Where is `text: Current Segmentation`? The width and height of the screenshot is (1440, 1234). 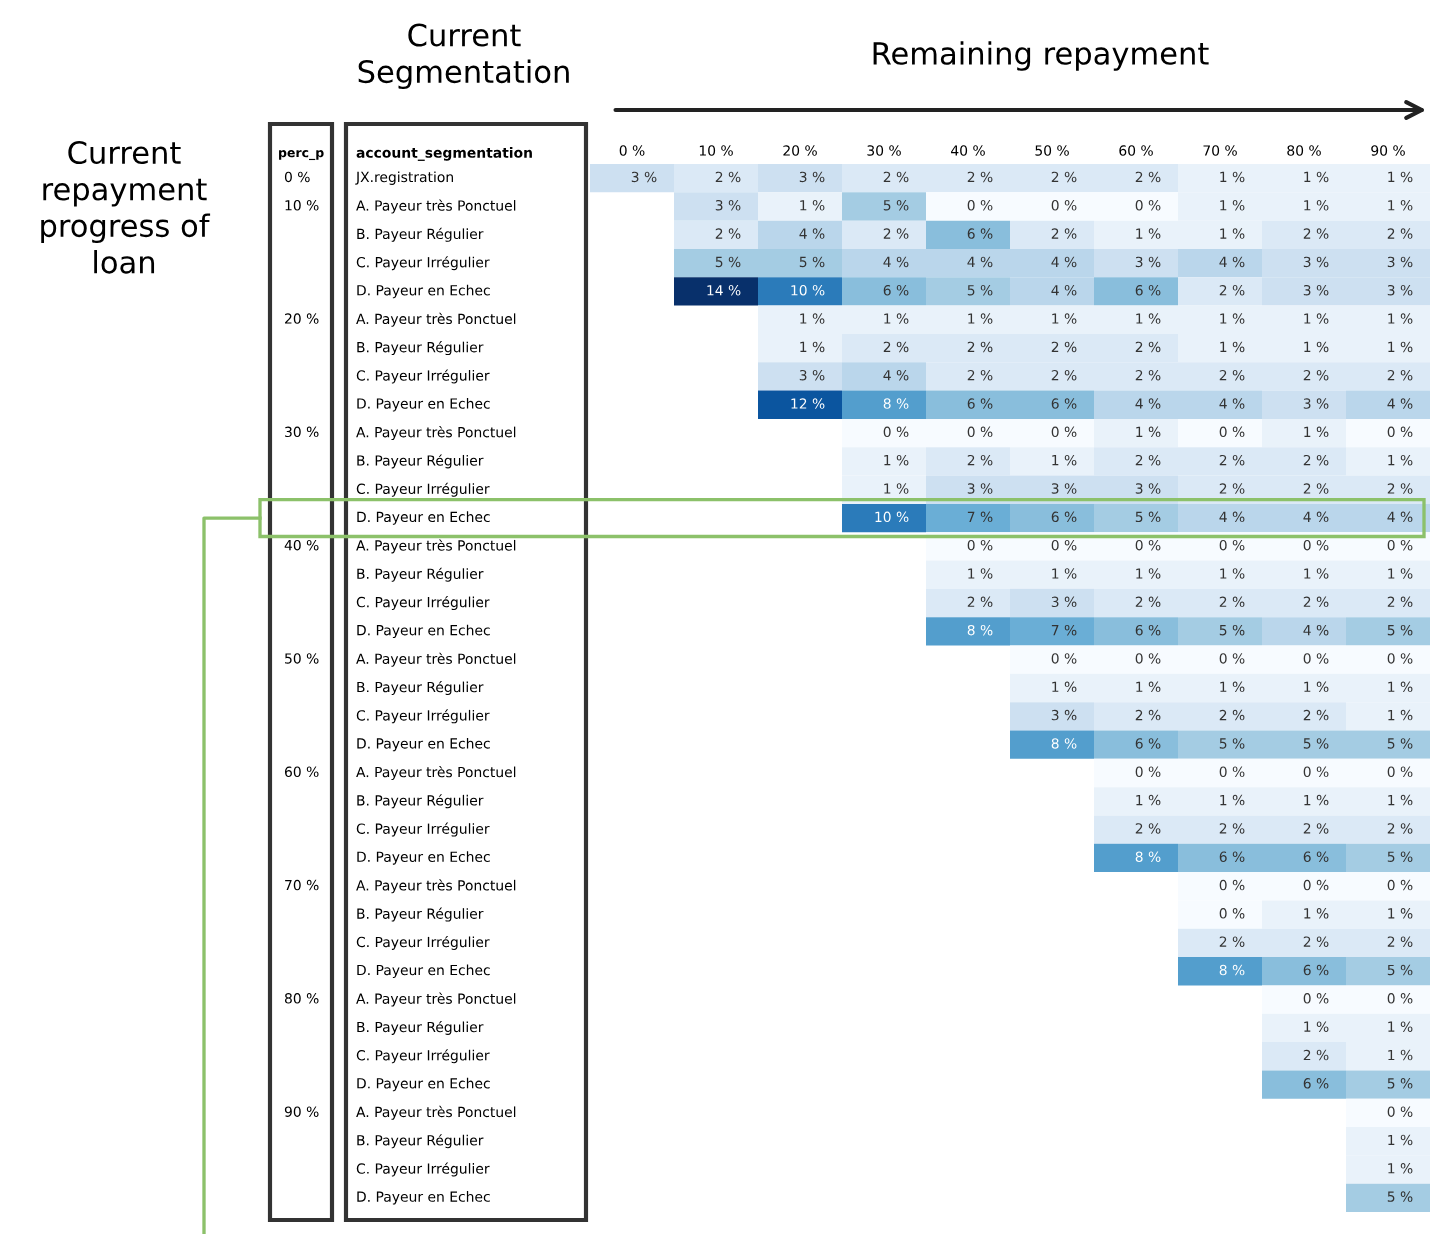 text: Current Segmentation is located at coordinates (463, 56).